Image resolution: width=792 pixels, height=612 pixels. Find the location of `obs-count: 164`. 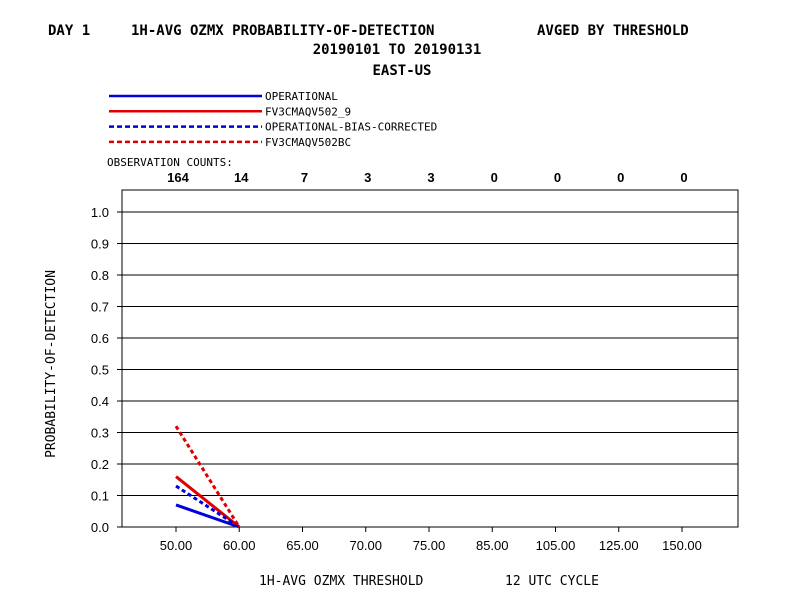

obs-count: 164 is located at coordinates (178, 177).